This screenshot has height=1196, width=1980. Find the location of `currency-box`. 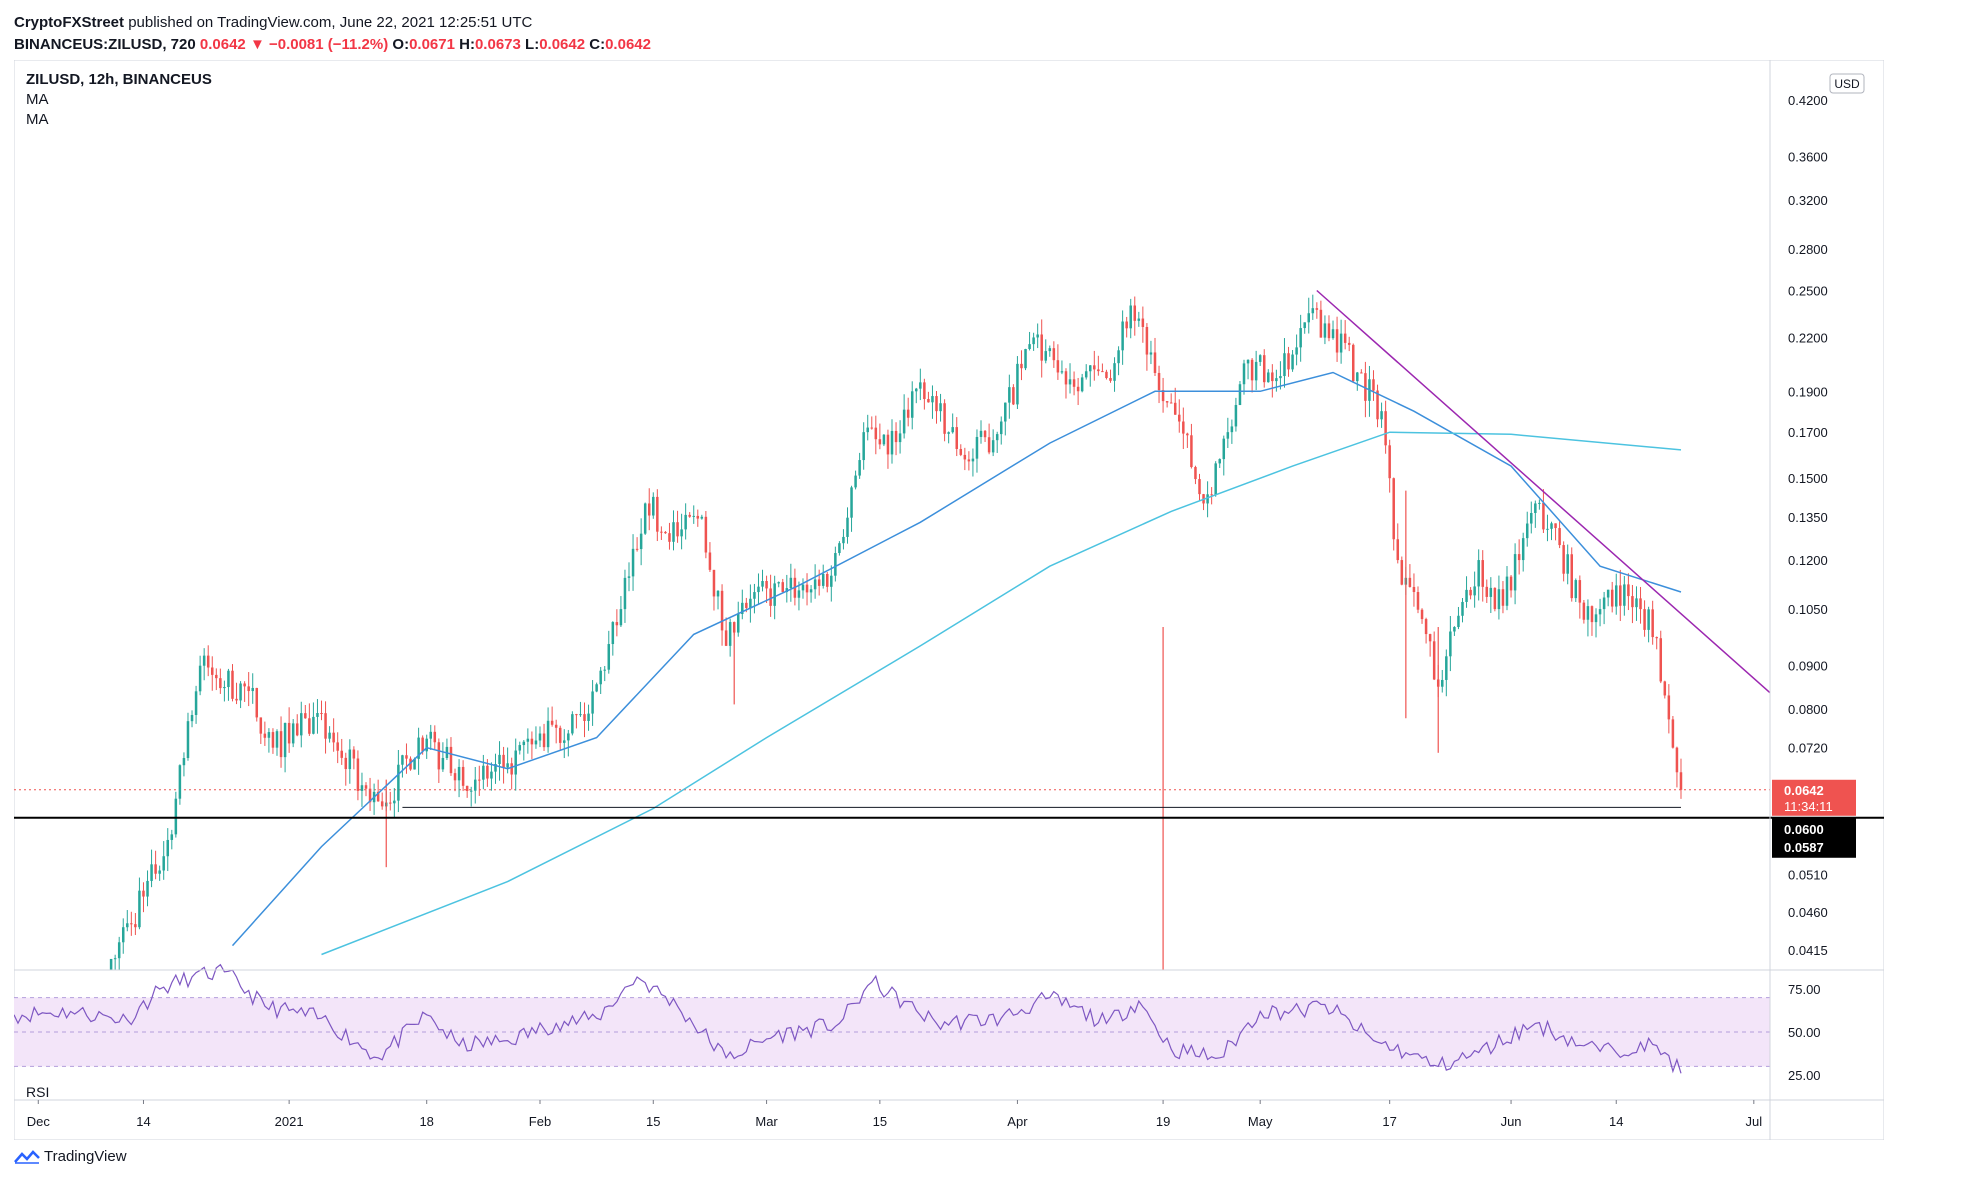

currency-box is located at coordinates (1847, 83).